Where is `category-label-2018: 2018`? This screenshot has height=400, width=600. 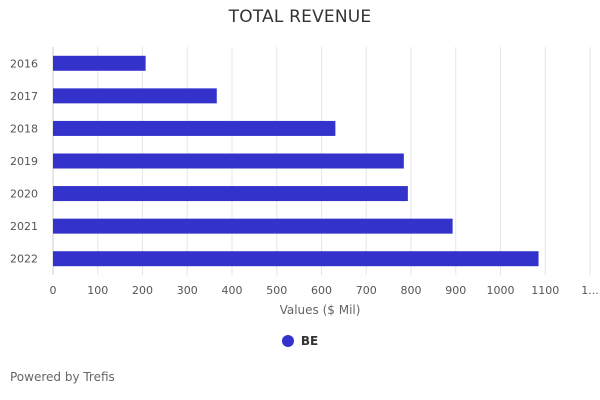 category-label-2018: 2018 is located at coordinates (24, 128).